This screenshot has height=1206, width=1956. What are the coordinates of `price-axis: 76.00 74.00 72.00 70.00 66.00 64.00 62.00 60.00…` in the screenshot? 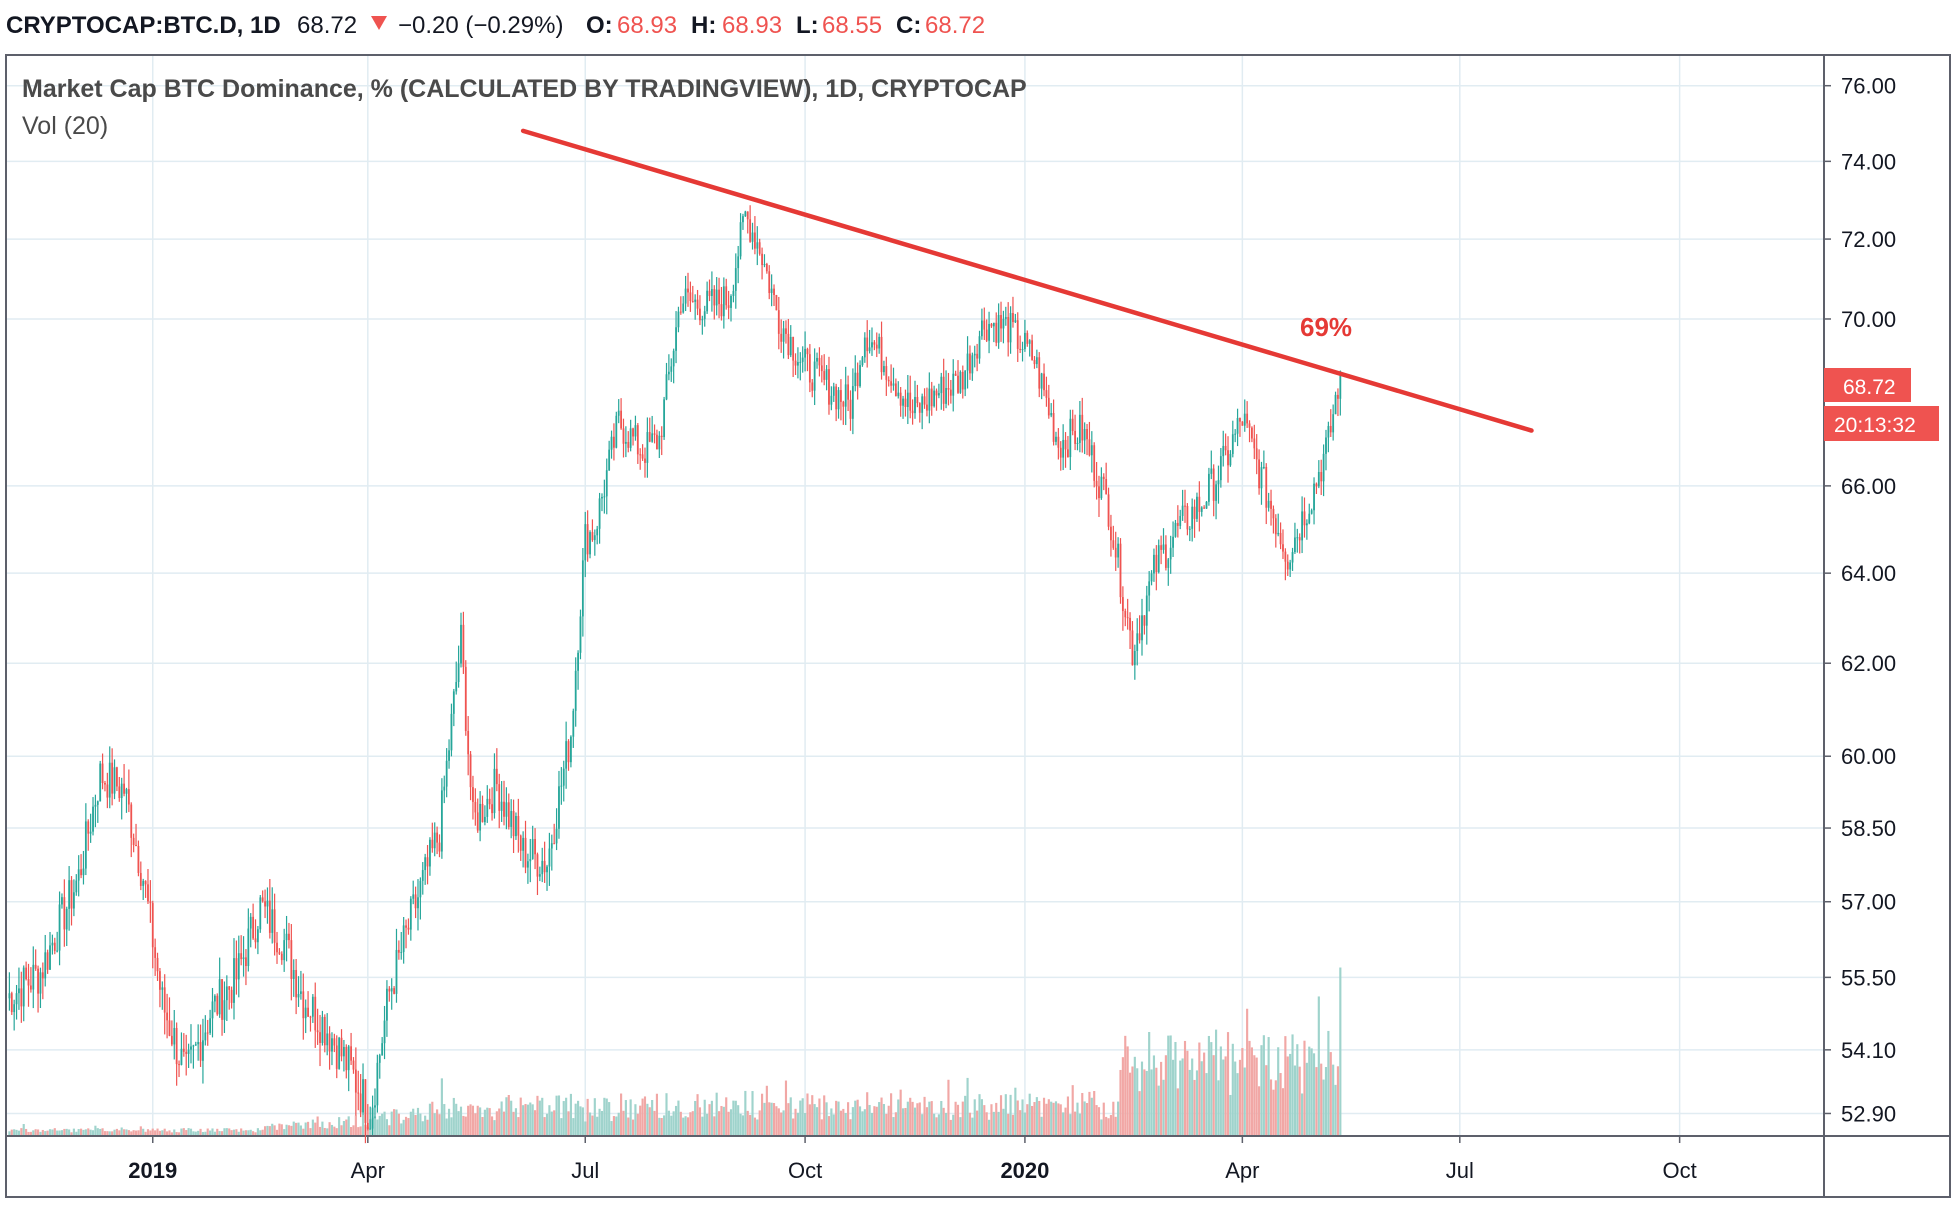 It's located at (1859, 600).